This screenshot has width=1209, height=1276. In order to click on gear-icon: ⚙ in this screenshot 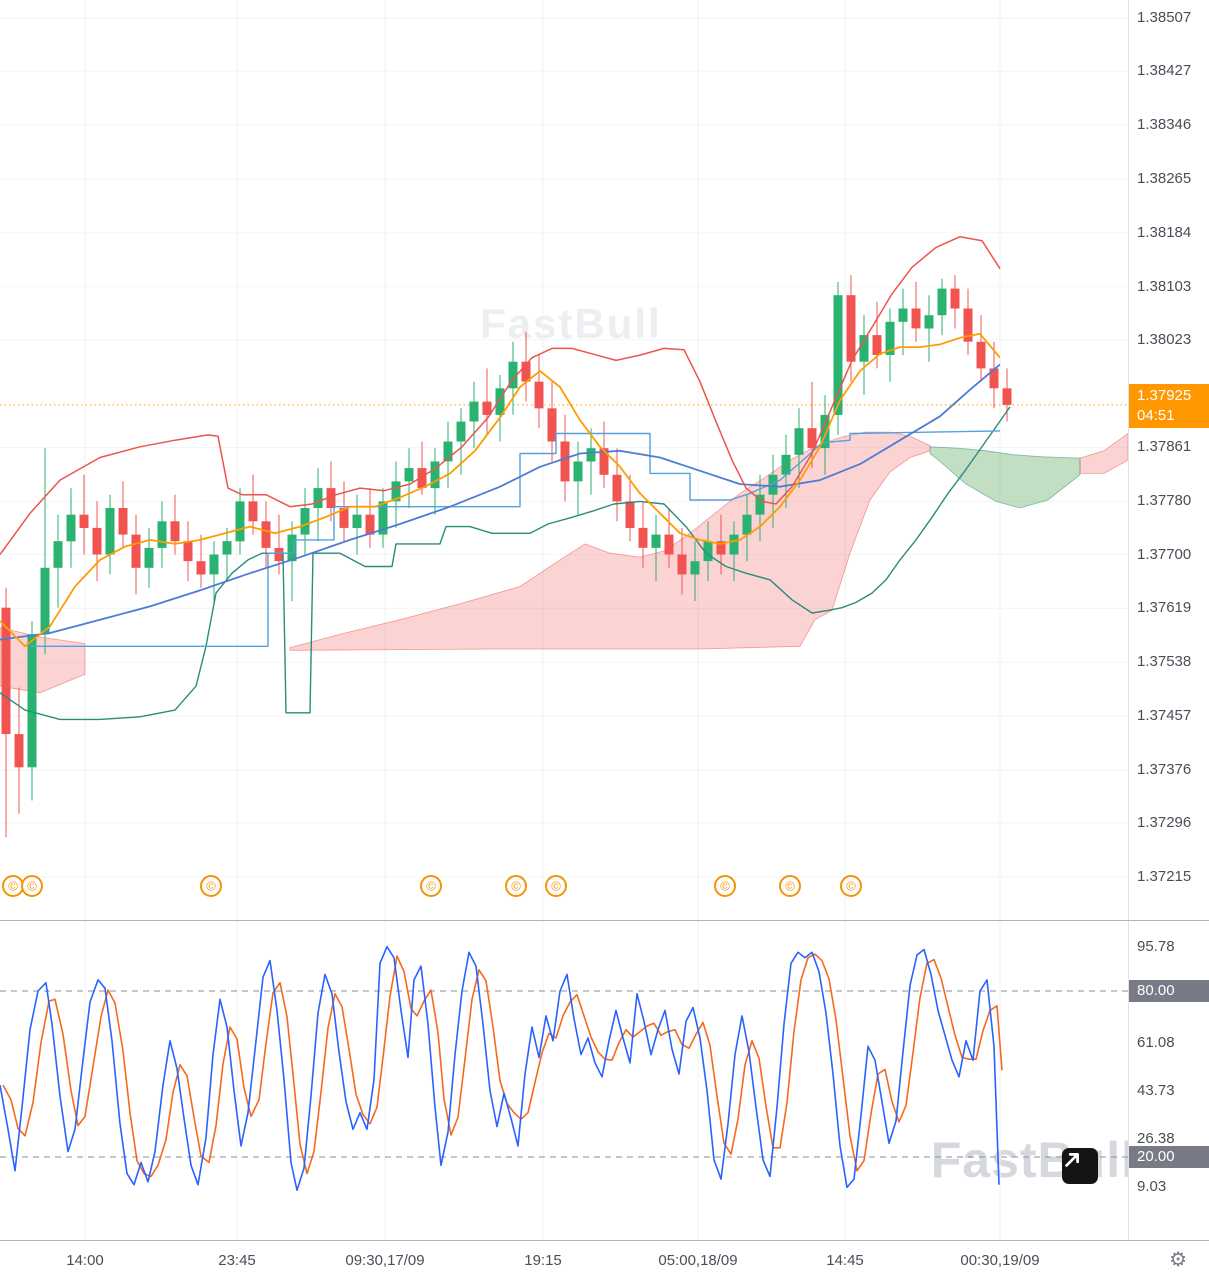, I will do `click(1178, 1260)`.